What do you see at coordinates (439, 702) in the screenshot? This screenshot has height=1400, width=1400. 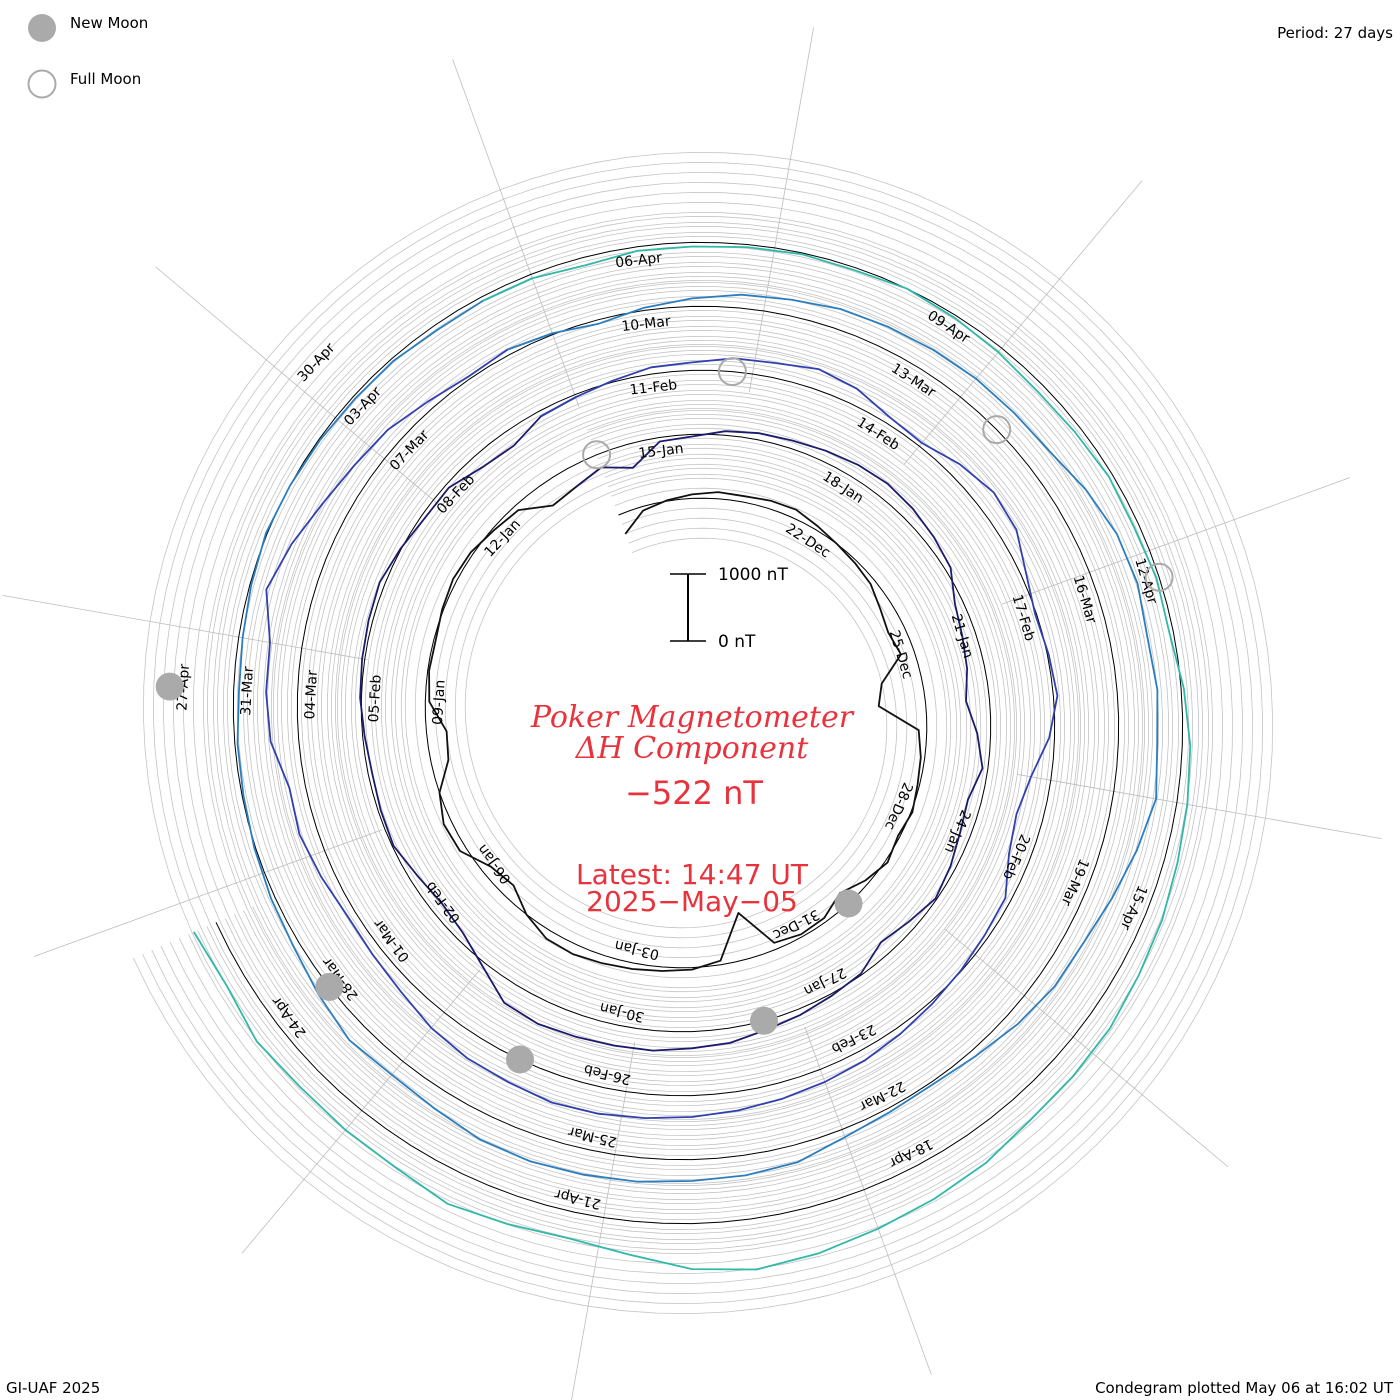 I see `date-tick-label: 09-Jan` at bounding box center [439, 702].